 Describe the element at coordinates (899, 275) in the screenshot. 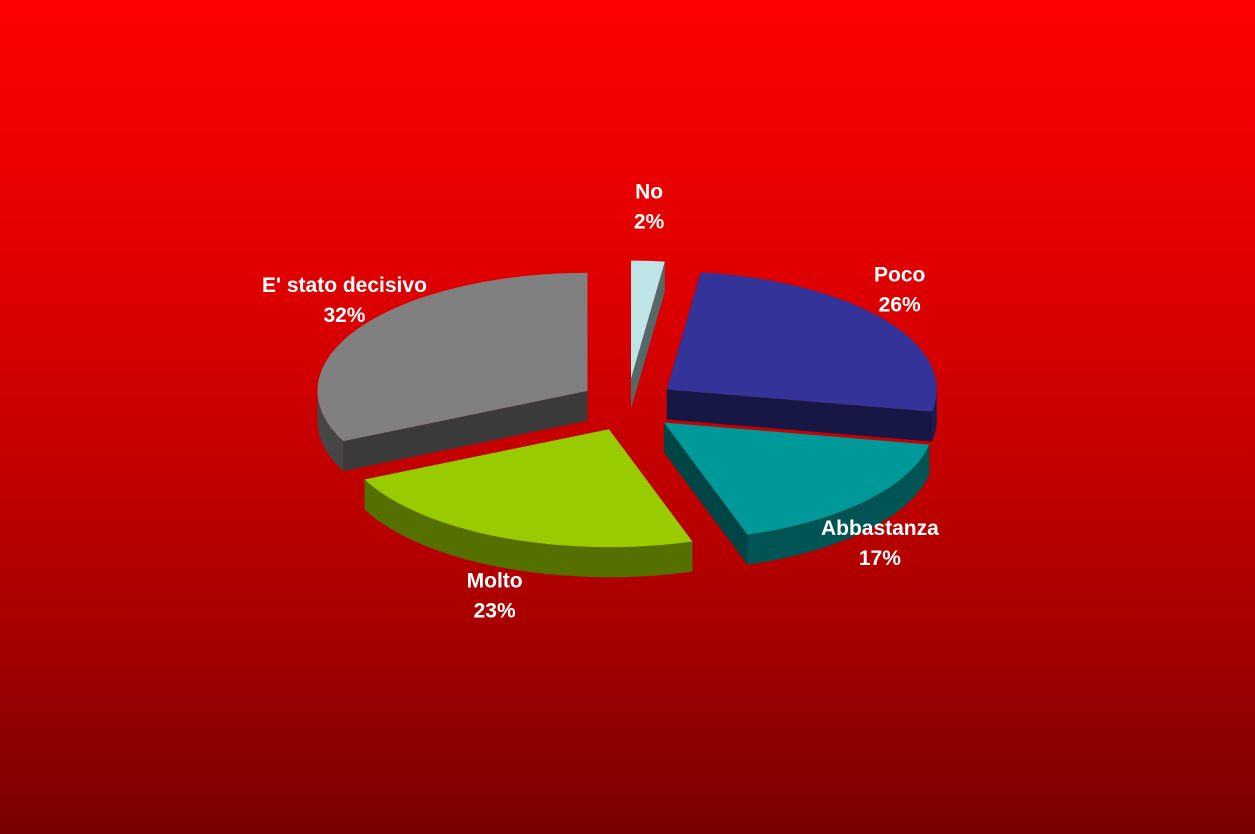

I see `slice-name-poco: Poco` at that location.